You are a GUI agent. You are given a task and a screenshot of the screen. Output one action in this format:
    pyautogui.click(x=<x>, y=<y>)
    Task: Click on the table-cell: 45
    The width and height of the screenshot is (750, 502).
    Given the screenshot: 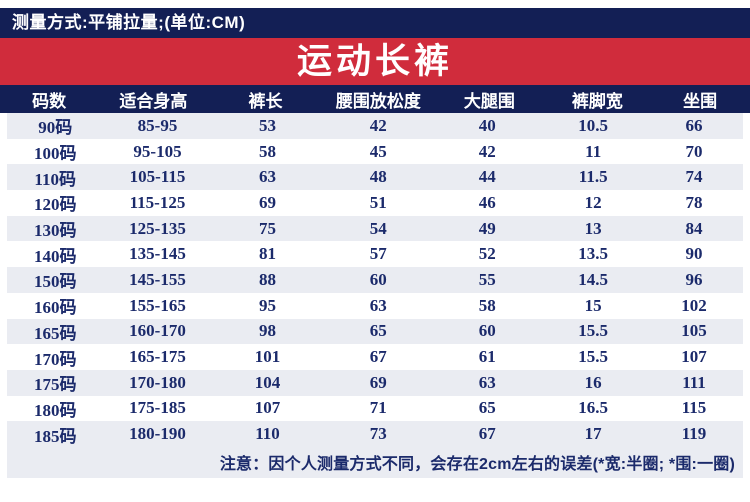 What is the action you would take?
    pyautogui.click(x=378, y=151)
    